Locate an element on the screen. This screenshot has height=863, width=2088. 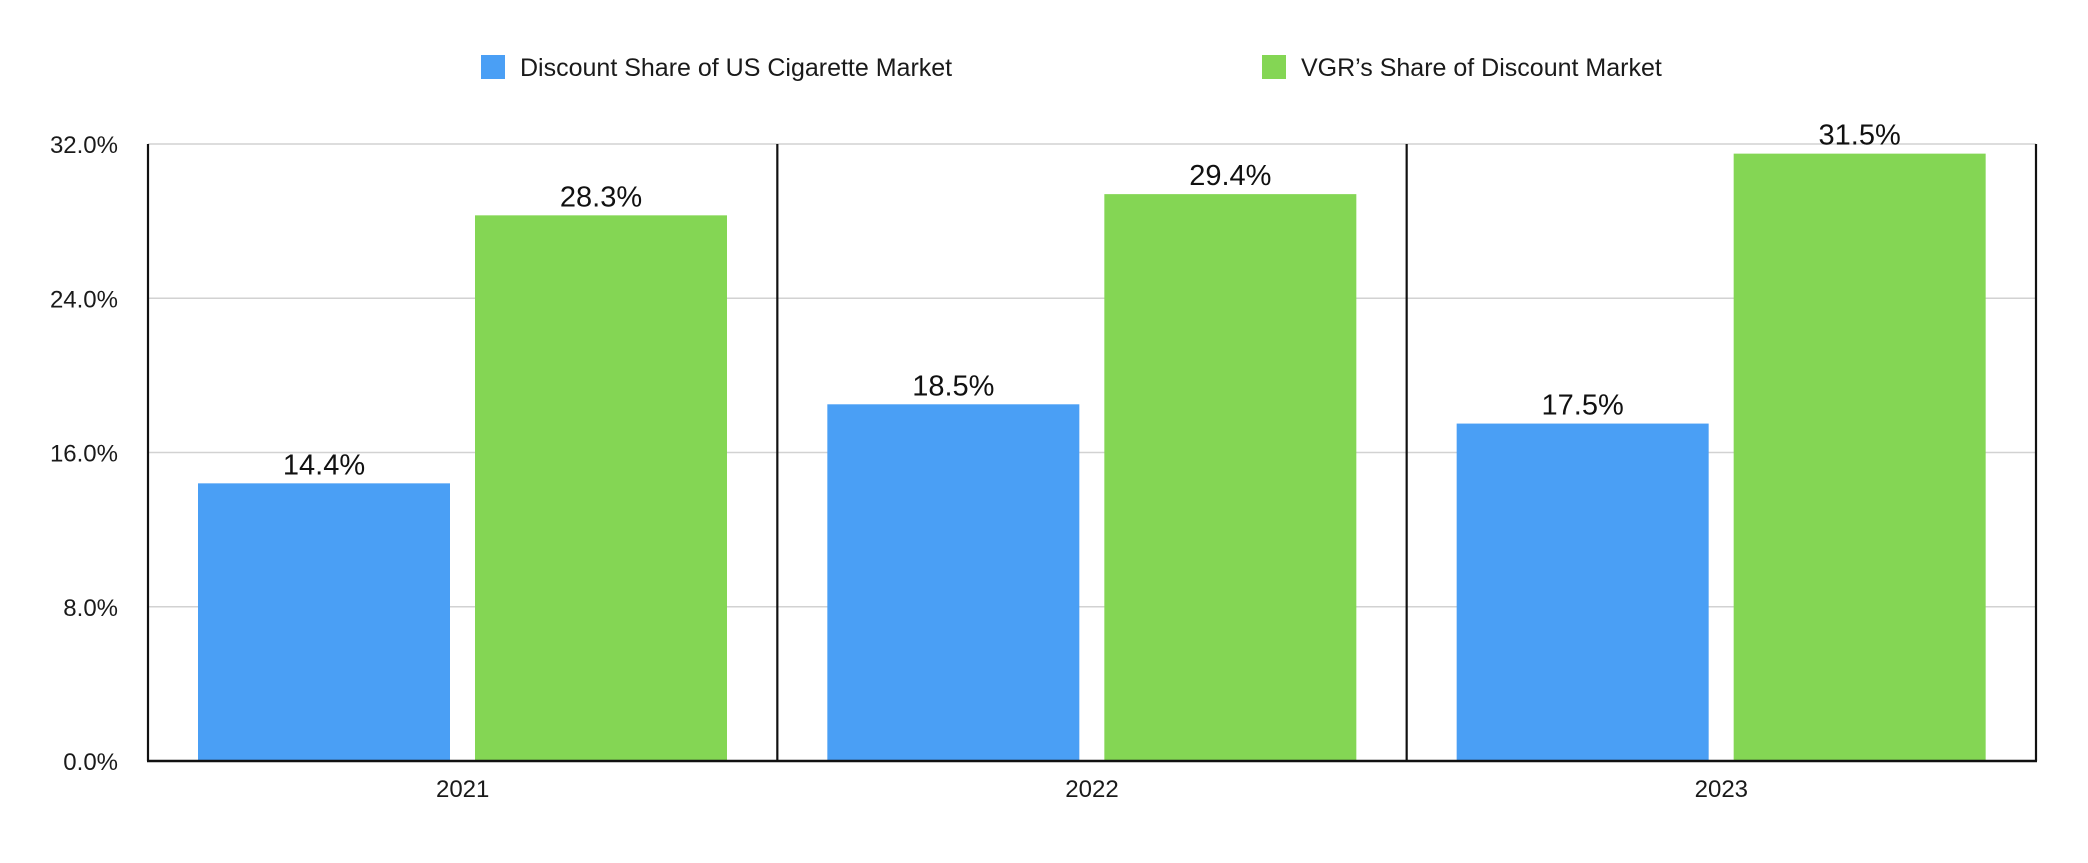
legend-item: Discount Share of US Cigarette Market is located at coordinates (716, 68).